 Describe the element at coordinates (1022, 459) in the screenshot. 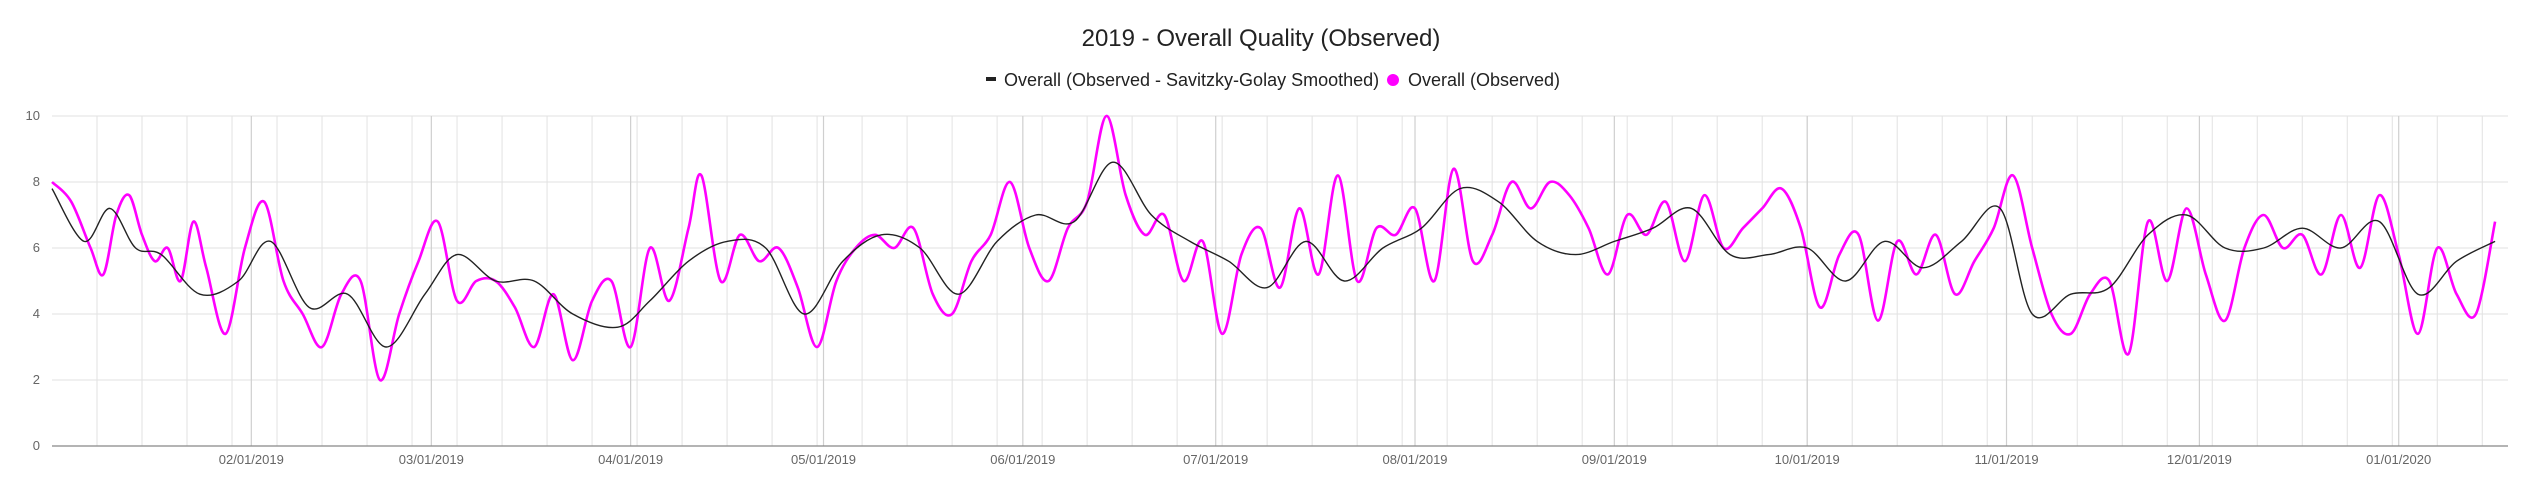

I see `x-tick-label: 06/01/2019` at that location.